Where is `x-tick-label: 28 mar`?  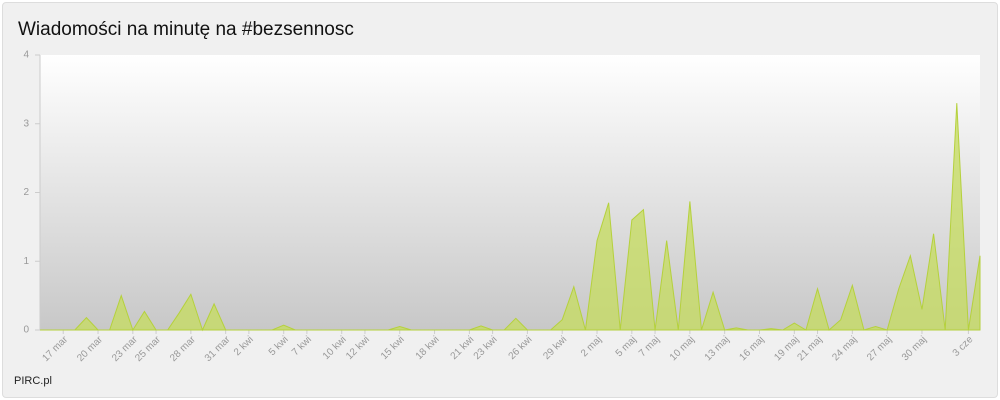 x-tick-label: 28 mar is located at coordinates (183, 349).